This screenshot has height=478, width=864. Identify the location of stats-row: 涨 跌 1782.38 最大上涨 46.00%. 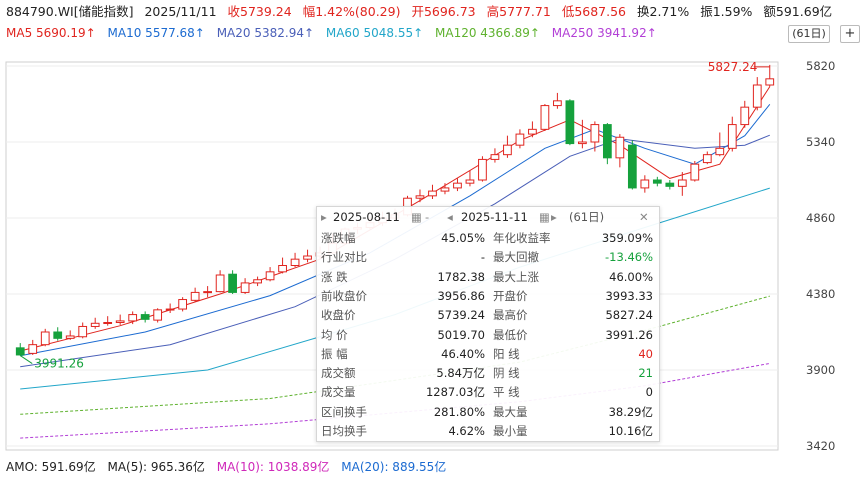
(488, 278).